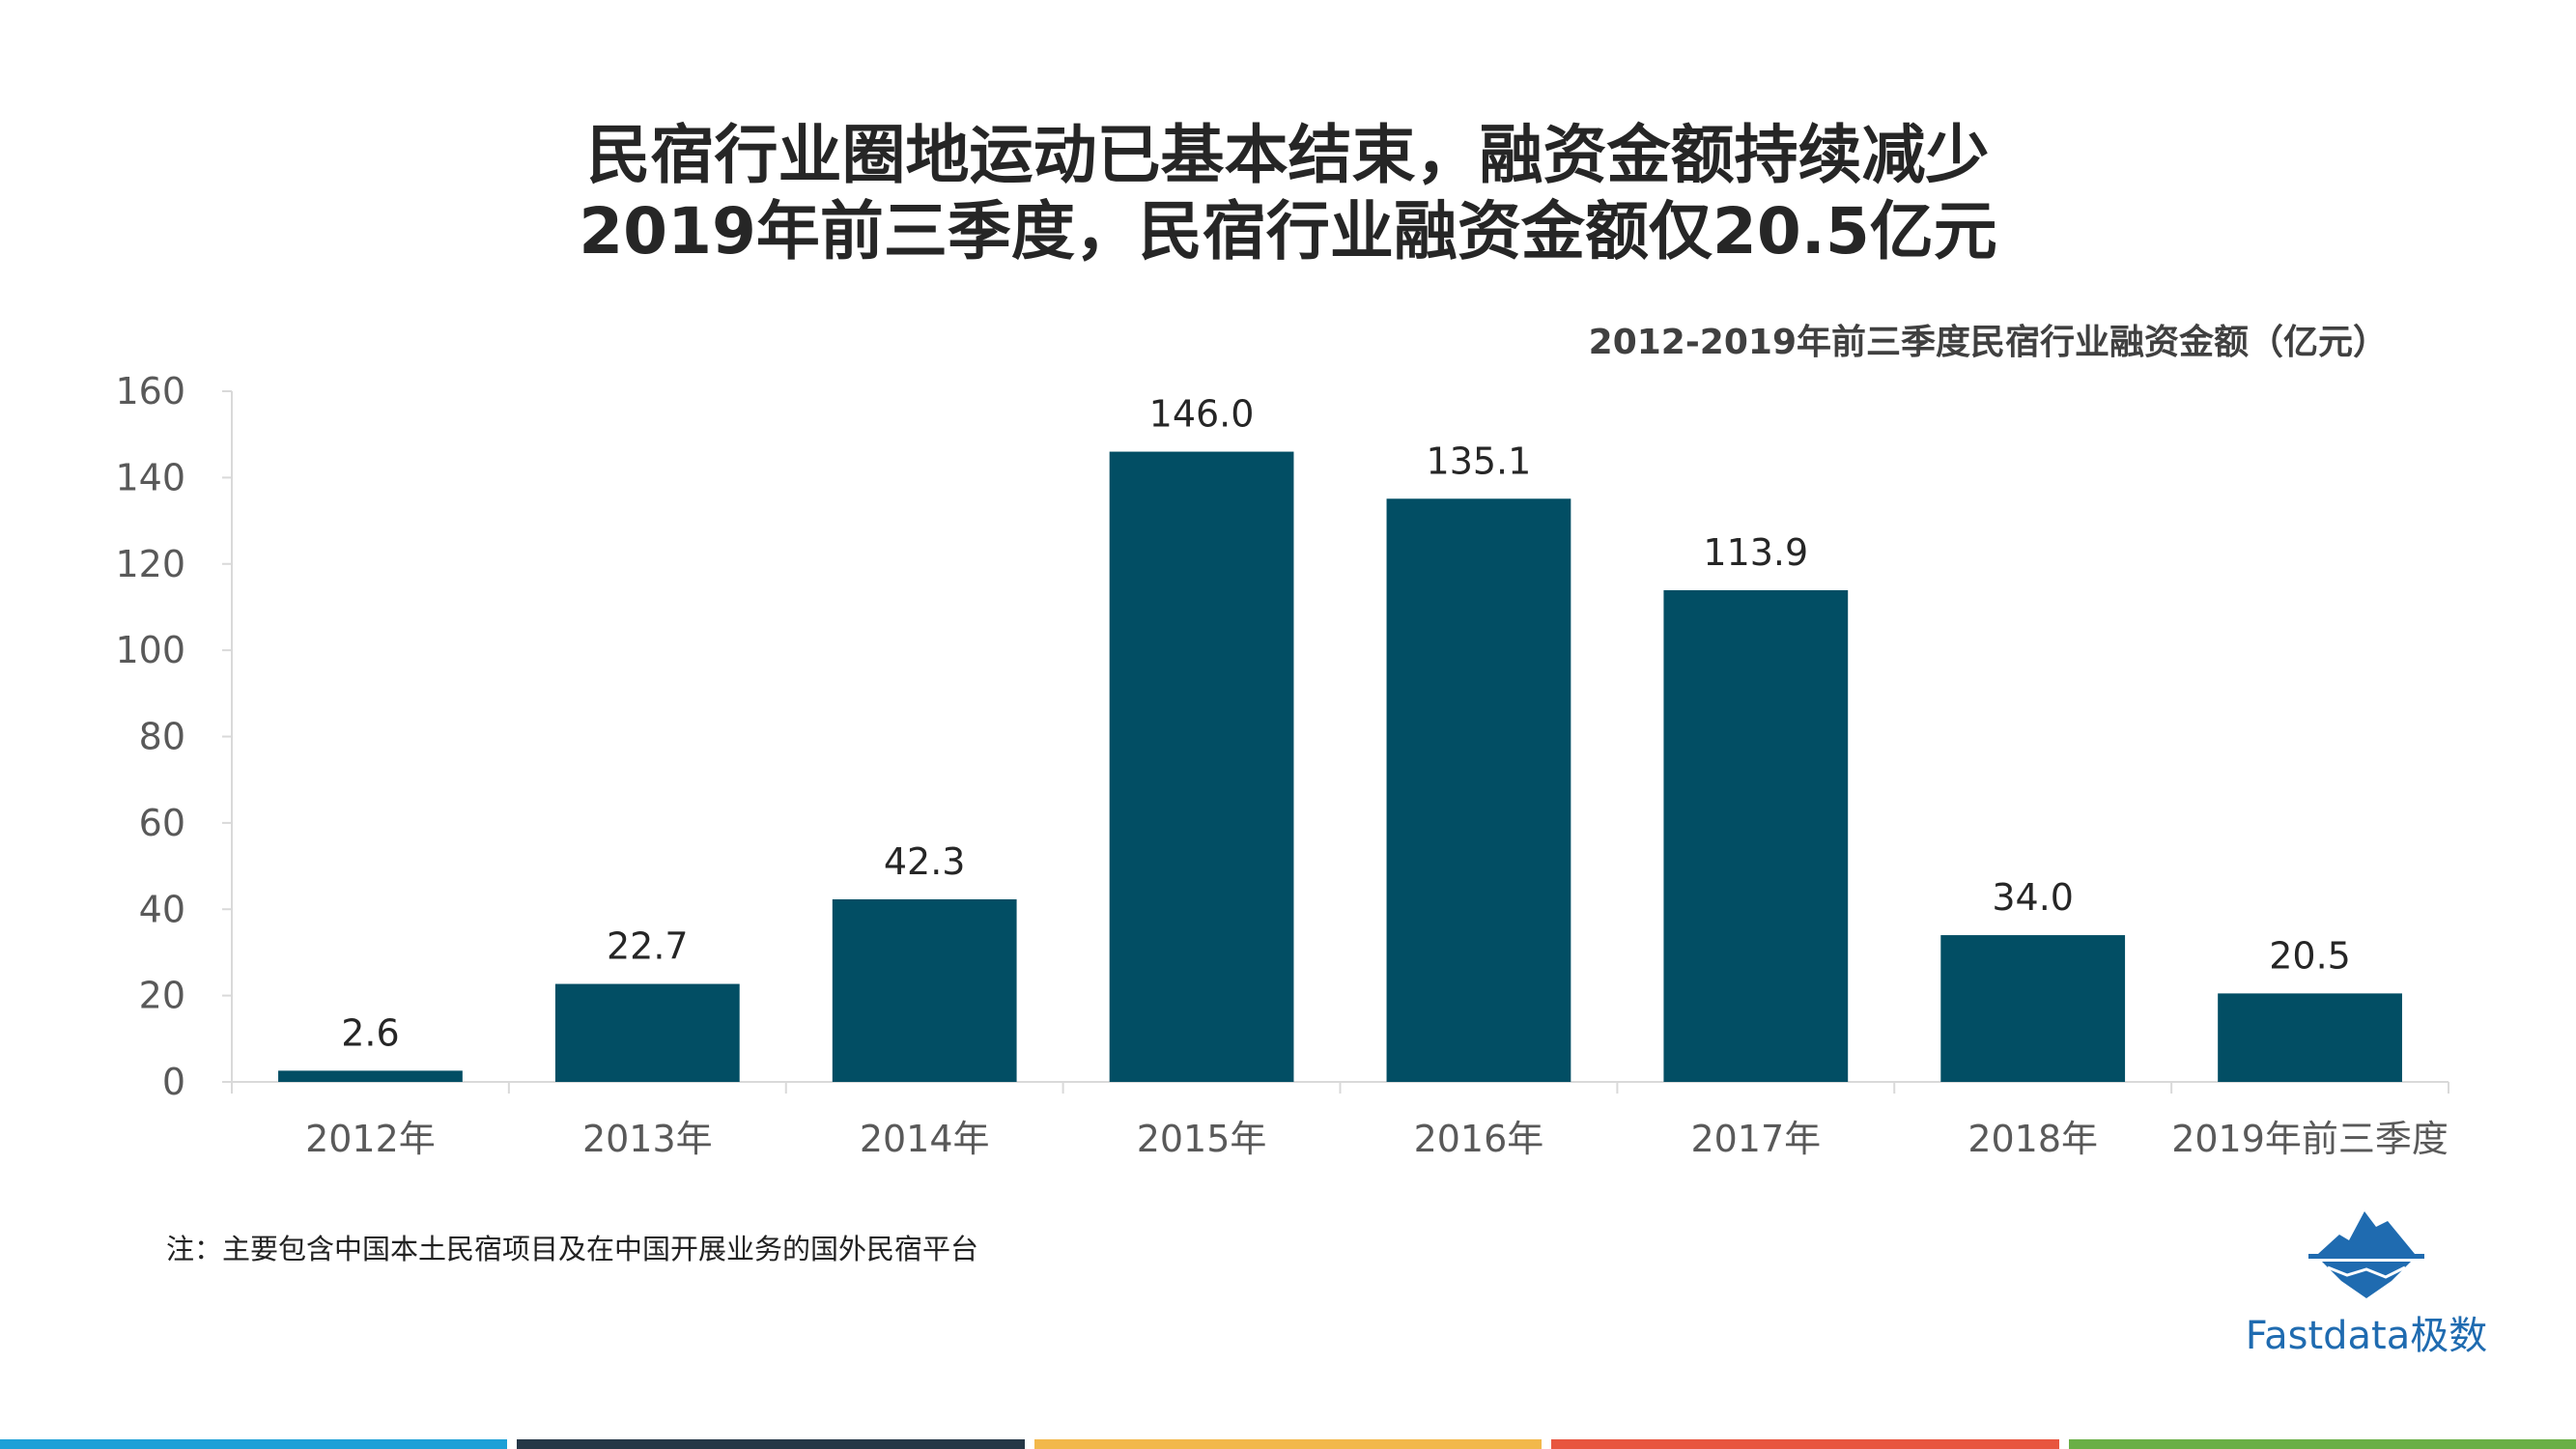 The width and height of the screenshot is (2576, 1449). Describe the element at coordinates (1479, 1139) in the screenshot. I see `x-tick-label: 2016年` at that location.